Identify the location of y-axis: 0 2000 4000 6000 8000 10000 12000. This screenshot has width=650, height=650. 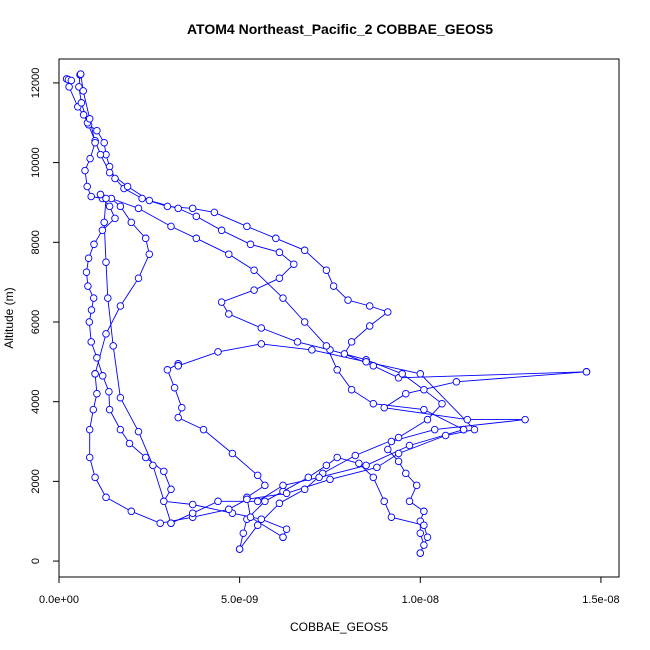
(45, 316).